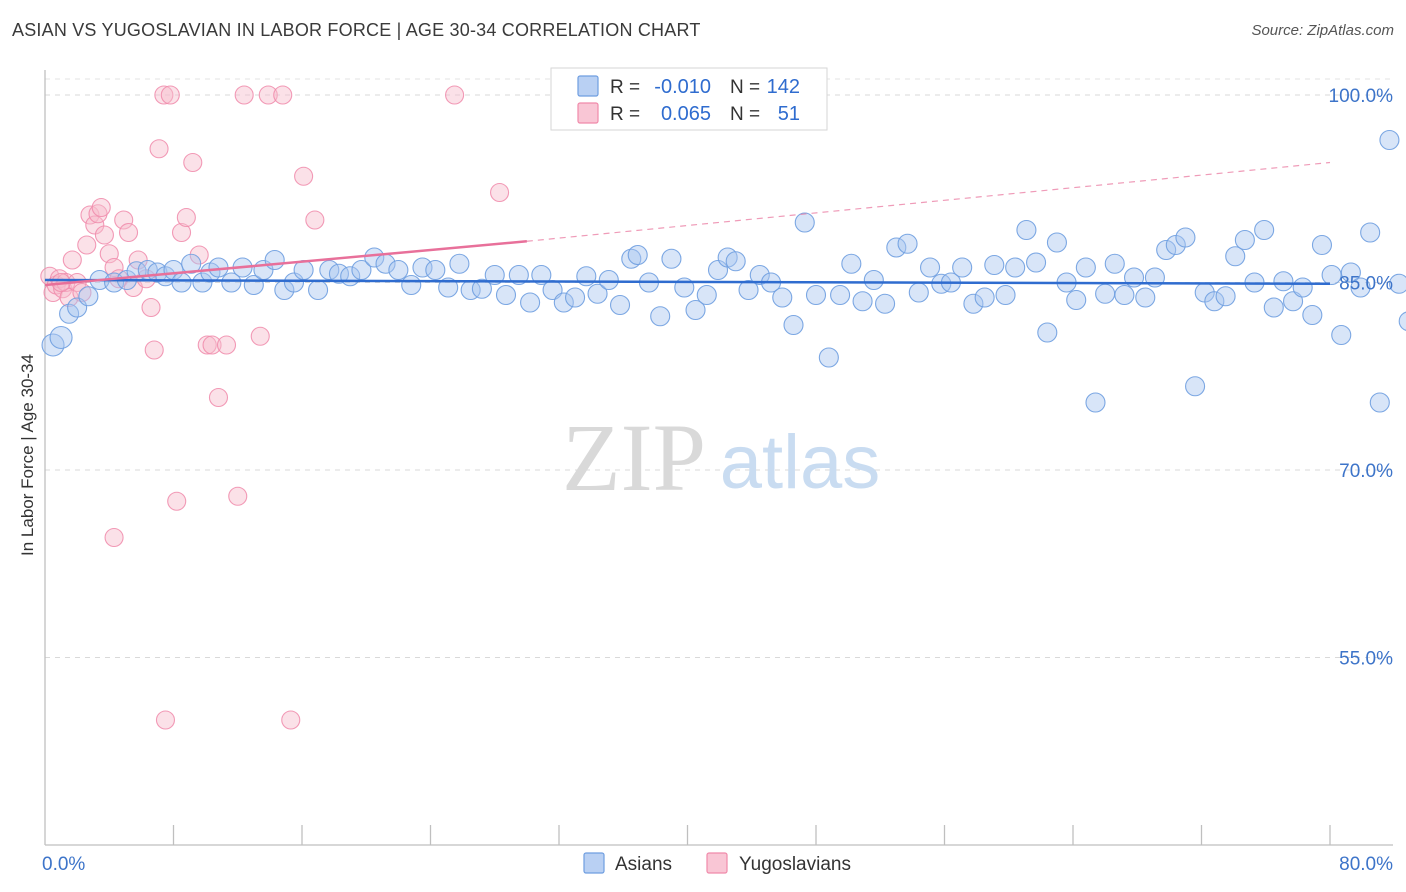  I want to click on x-tick-label: 80.0%, so click(1366, 864).